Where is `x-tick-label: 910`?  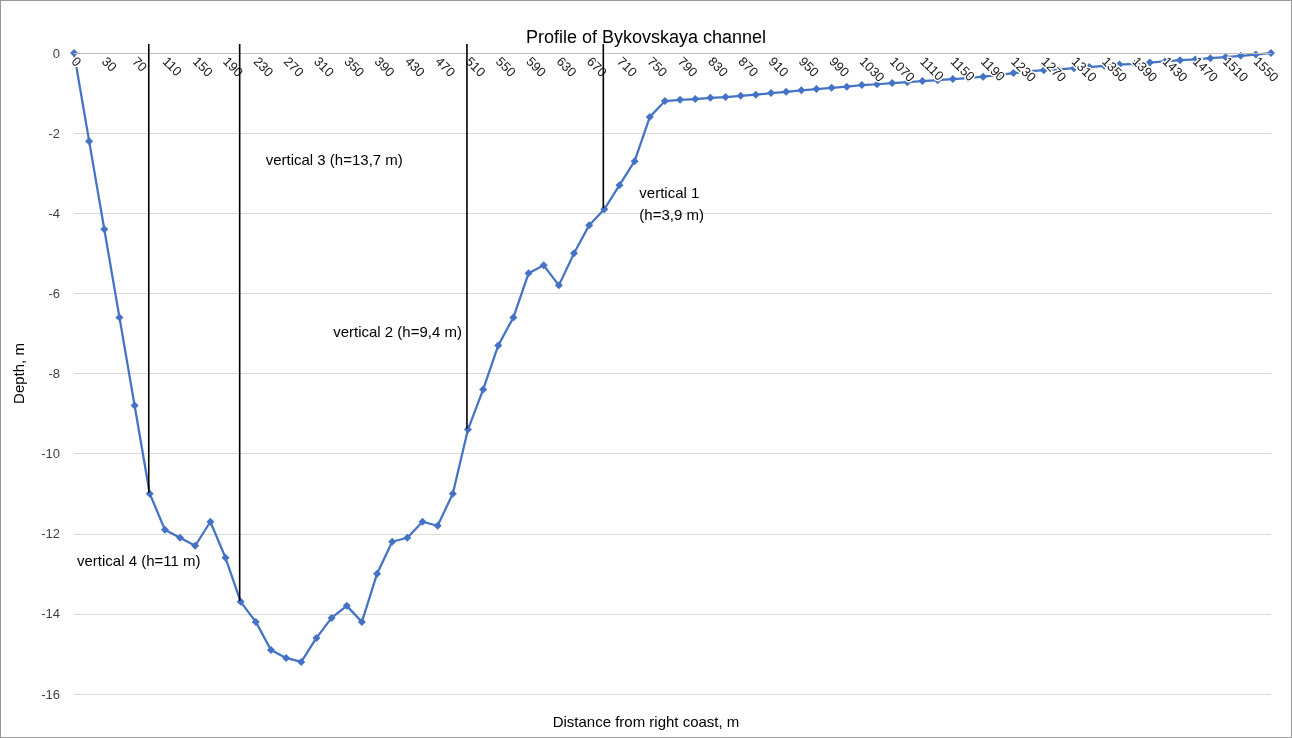
x-tick-label: 910 is located at coordinates (778, 66).